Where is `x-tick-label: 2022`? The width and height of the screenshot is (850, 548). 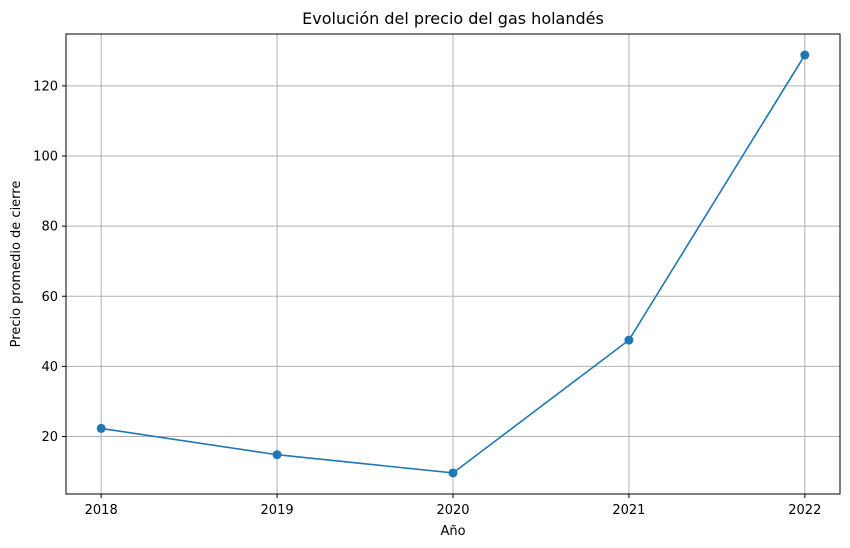 x-tick-label: 2022 is located at coordinates (804, 510).